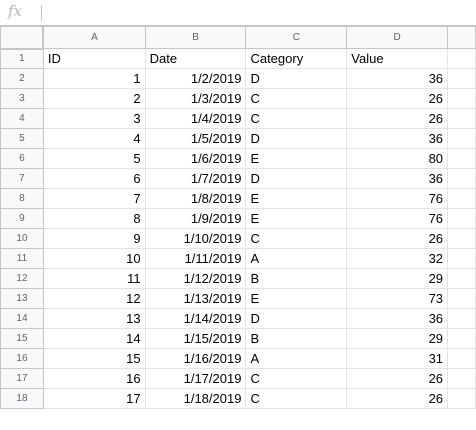 The height and width of the screenshot is (430, 476). What do you see at coordinates (296, 338) in the screenshot?
I see `cell-c15: B` at bounding box center [296, 338].